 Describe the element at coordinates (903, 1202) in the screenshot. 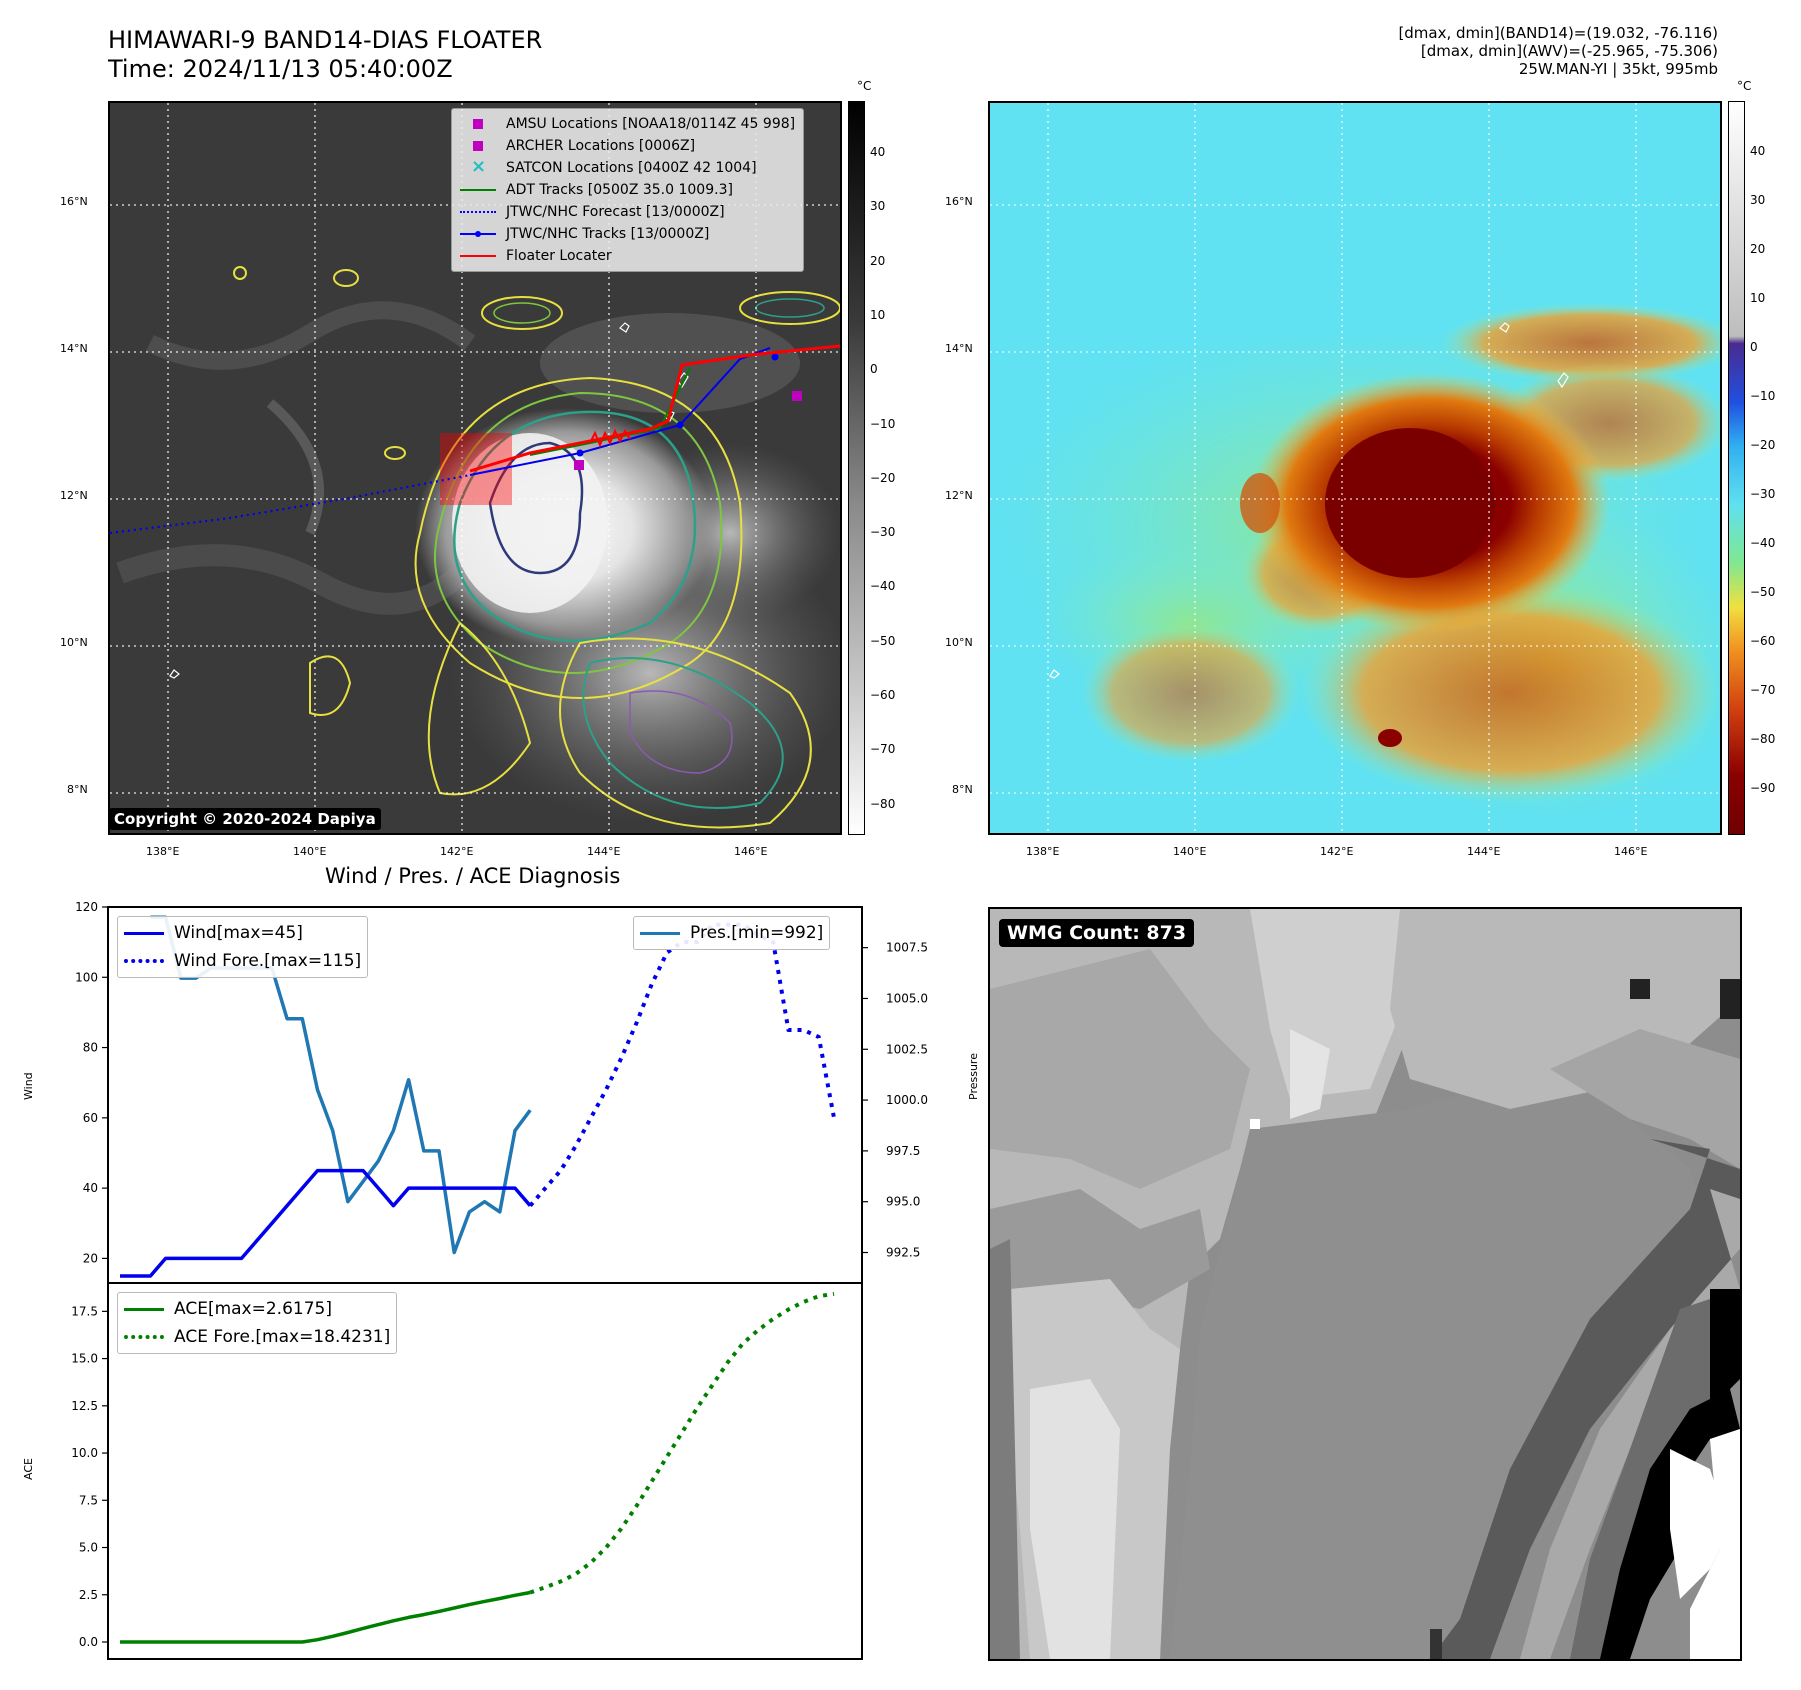

I see `pressure-ytick-label: 995.0` at that location.